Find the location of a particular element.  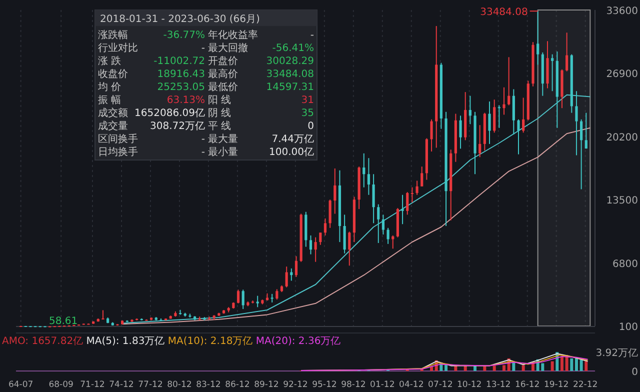

y-tick-label: 20200 is located at coordinates (622, 138).